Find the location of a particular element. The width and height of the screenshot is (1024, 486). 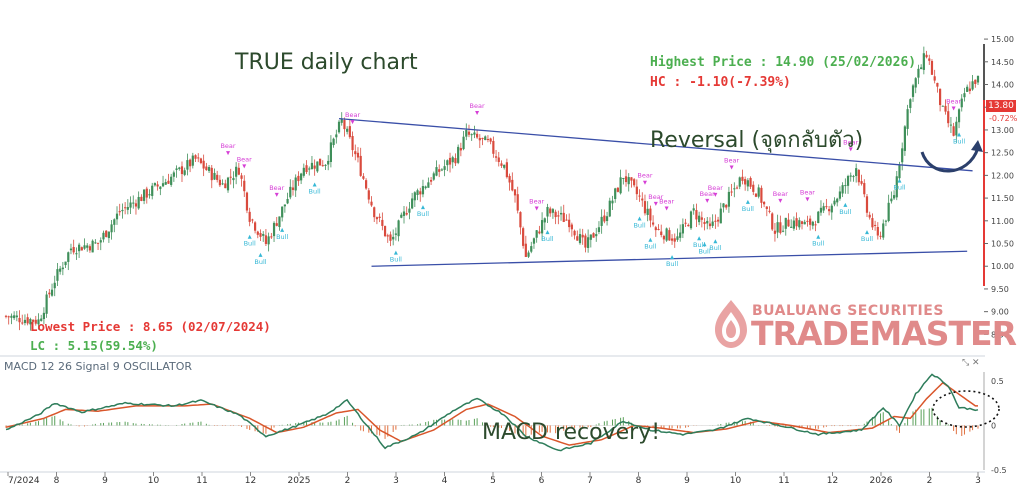

price-tick-label: 9.00 is located at coordinates (1000, 312).